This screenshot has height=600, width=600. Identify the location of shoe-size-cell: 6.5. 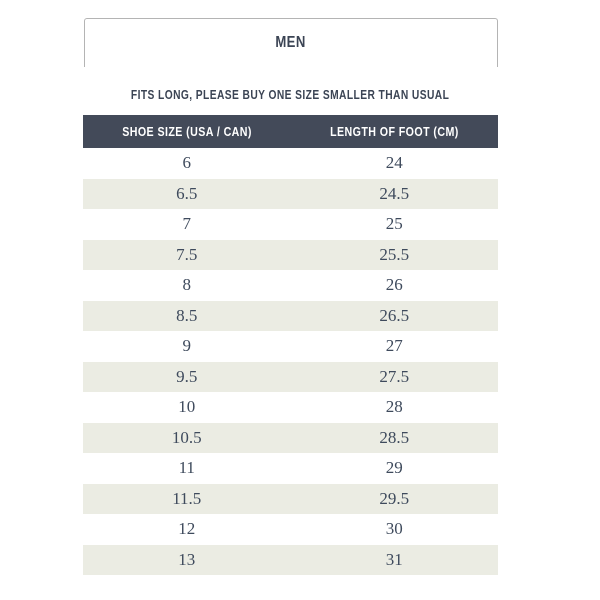
(187, 193).